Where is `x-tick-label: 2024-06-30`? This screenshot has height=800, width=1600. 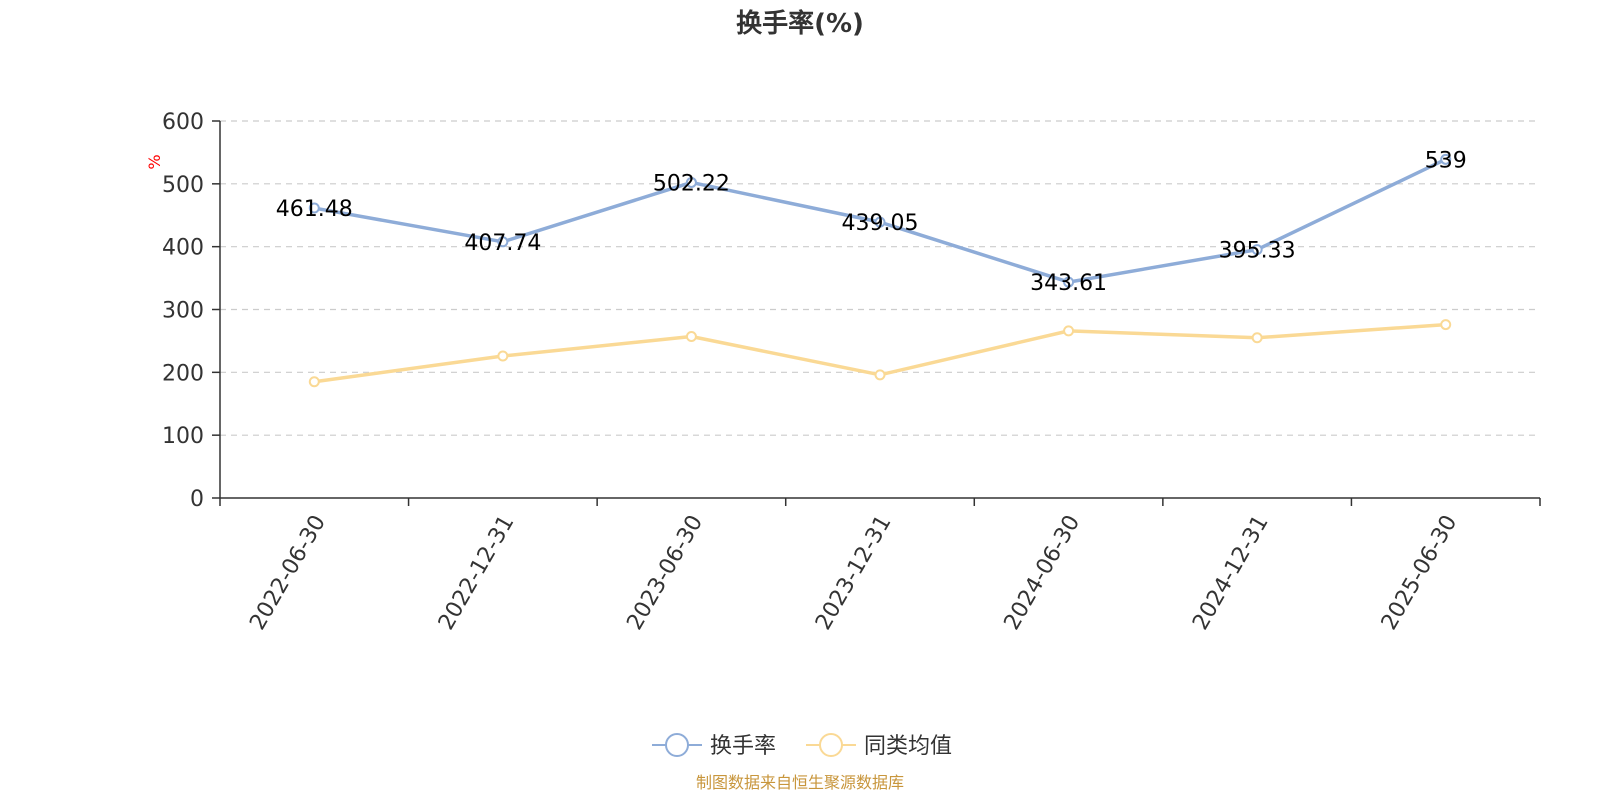 x-tick-label: 2024-06-30 is located at coordinates (1043, 572).